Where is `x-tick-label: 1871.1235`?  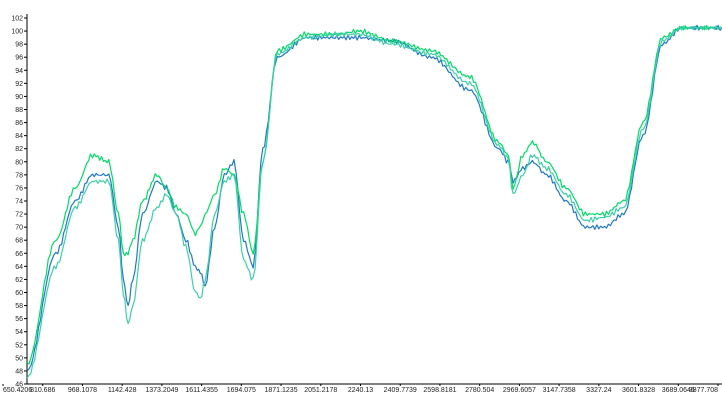
x-tick-label: 1871.1235 is located at coordinates (281, 390).